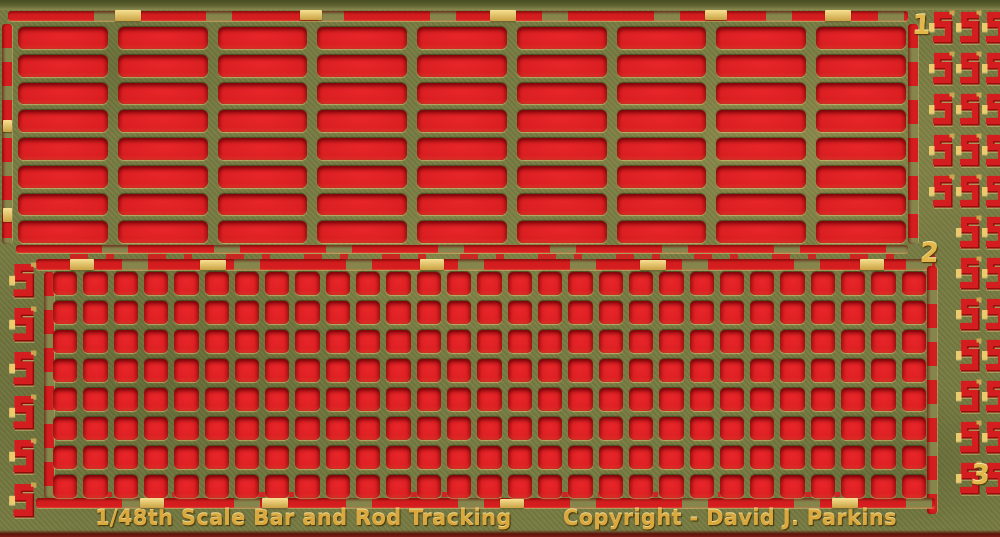  Describe the element at coordinates (485, 264) in the screenshot. I see `etched-channel-mid-lower` at that location.